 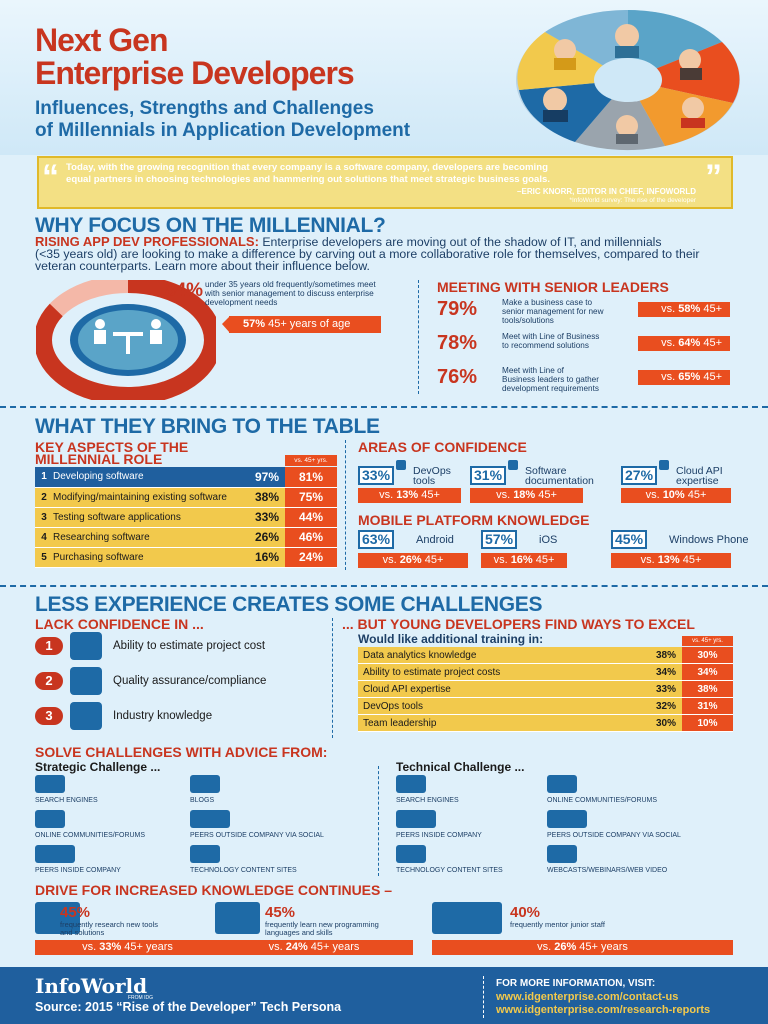 What do you see at coordinates (289, 604) in the screenshot?
I see `challenges-section-title: LESS EXPERIENCE CREATES SOME CHALLENGES` at bounding box center [289, 604].